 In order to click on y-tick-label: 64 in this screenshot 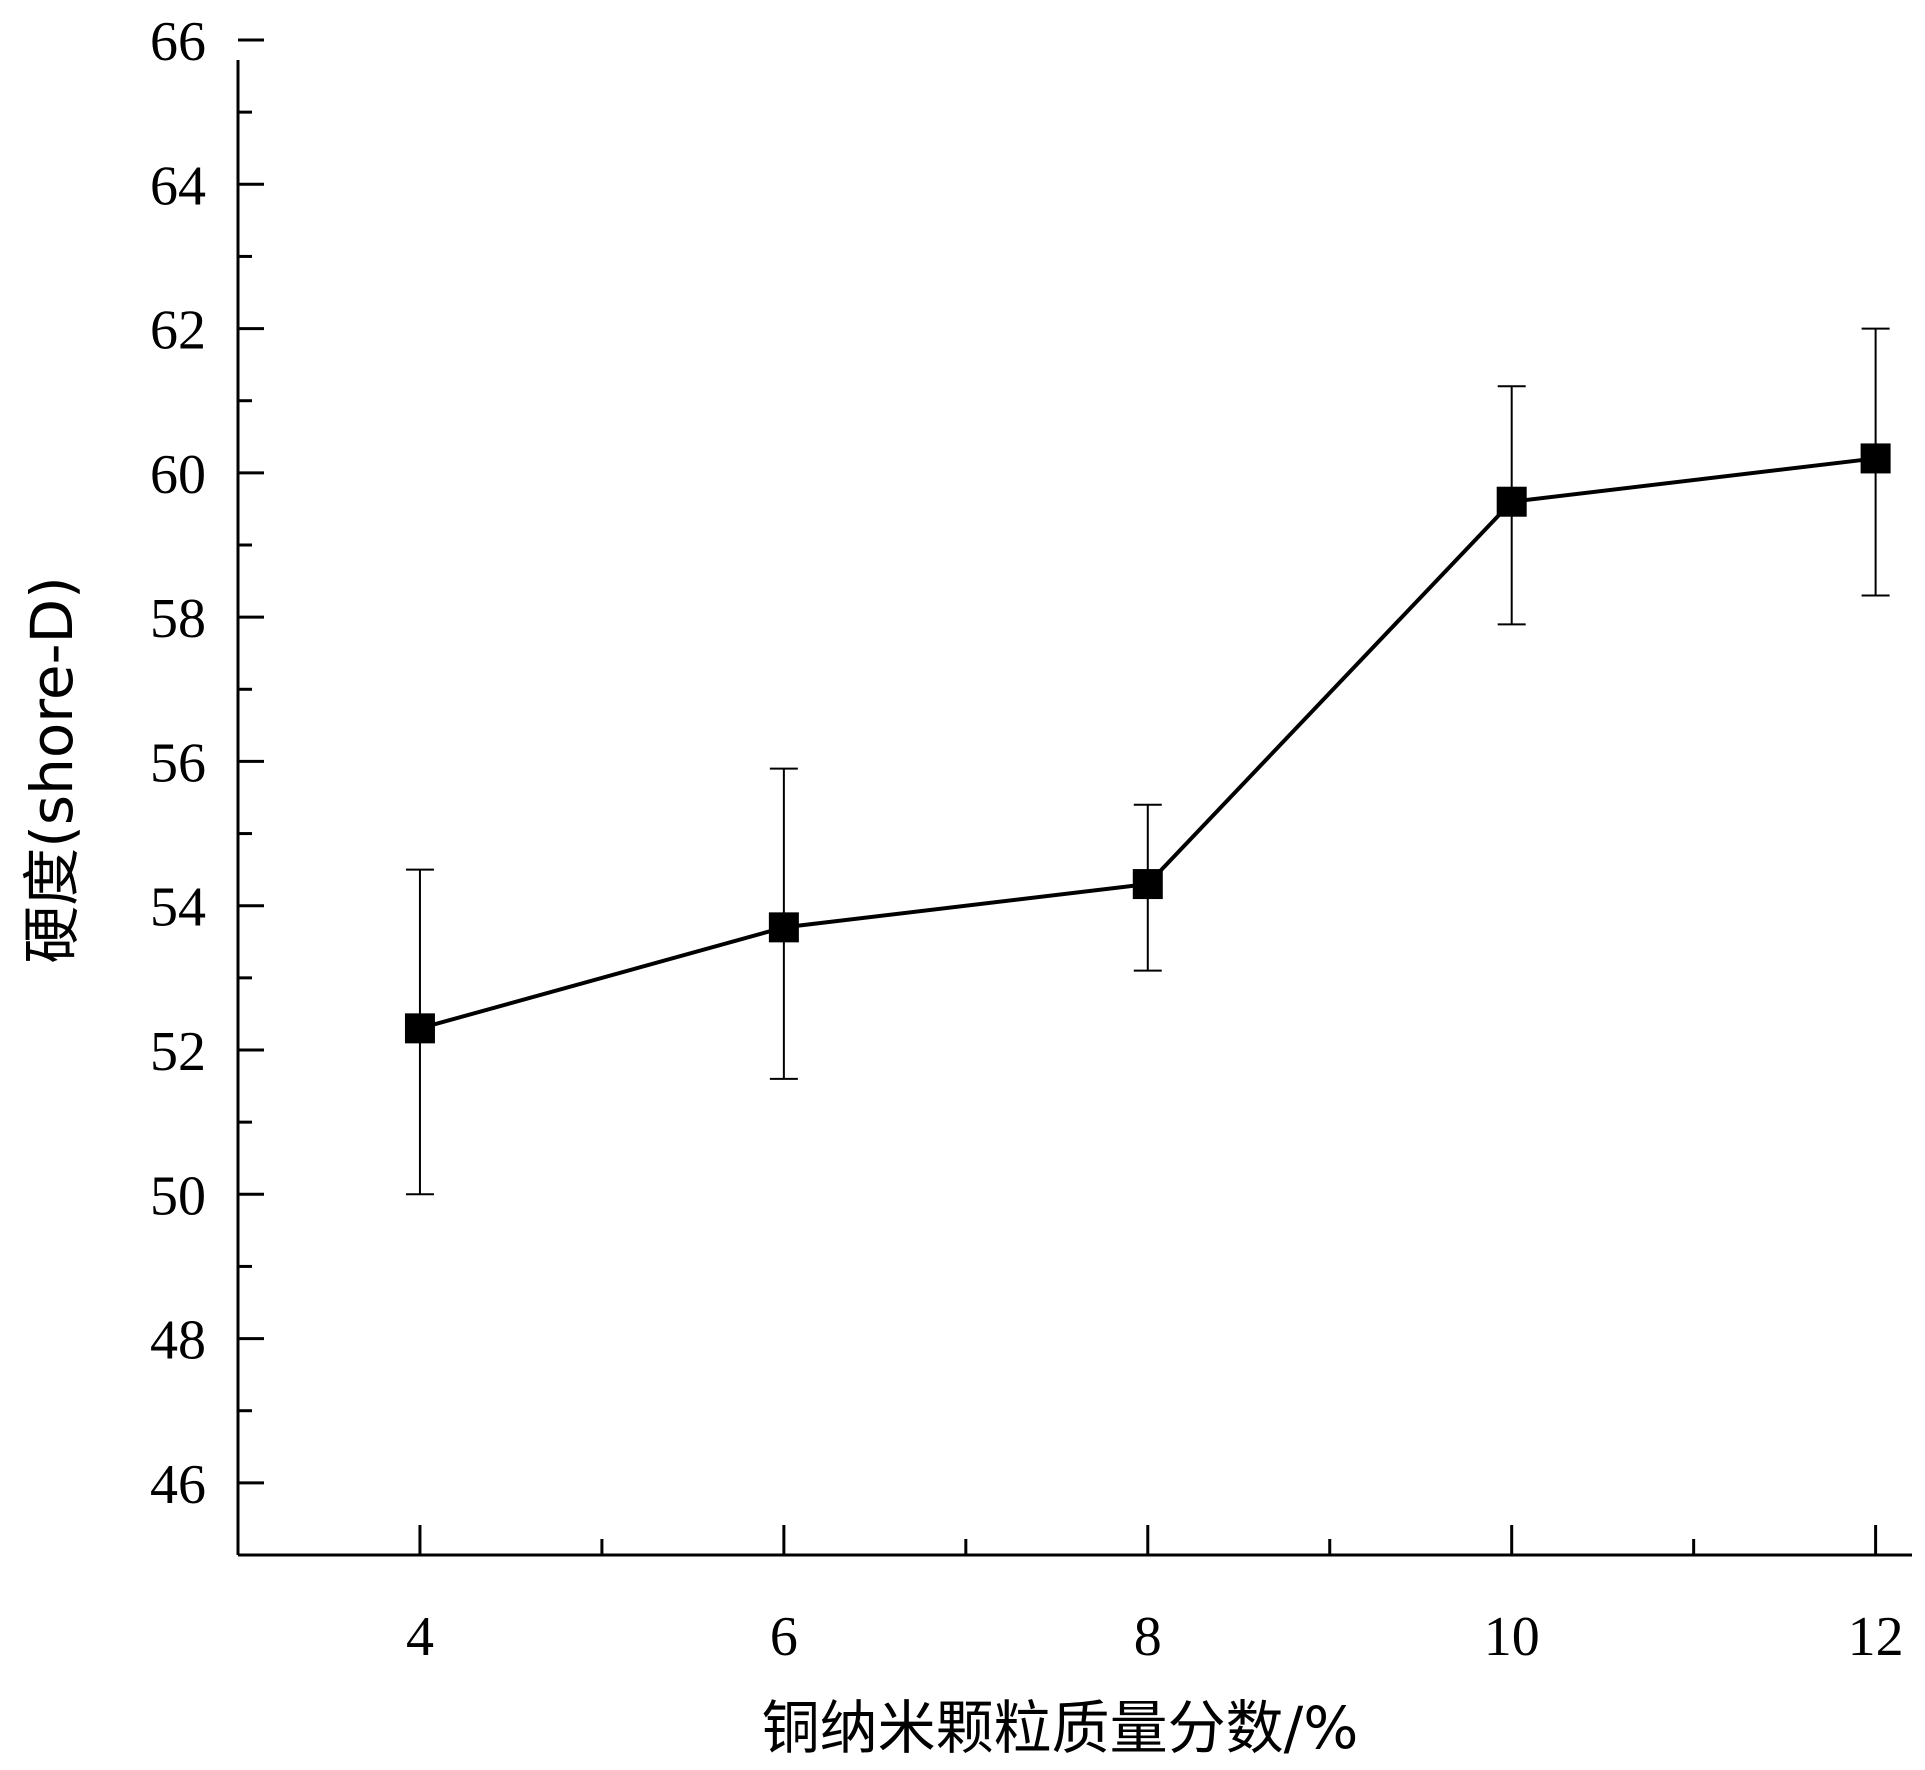, I will do `click(178, 186)`.